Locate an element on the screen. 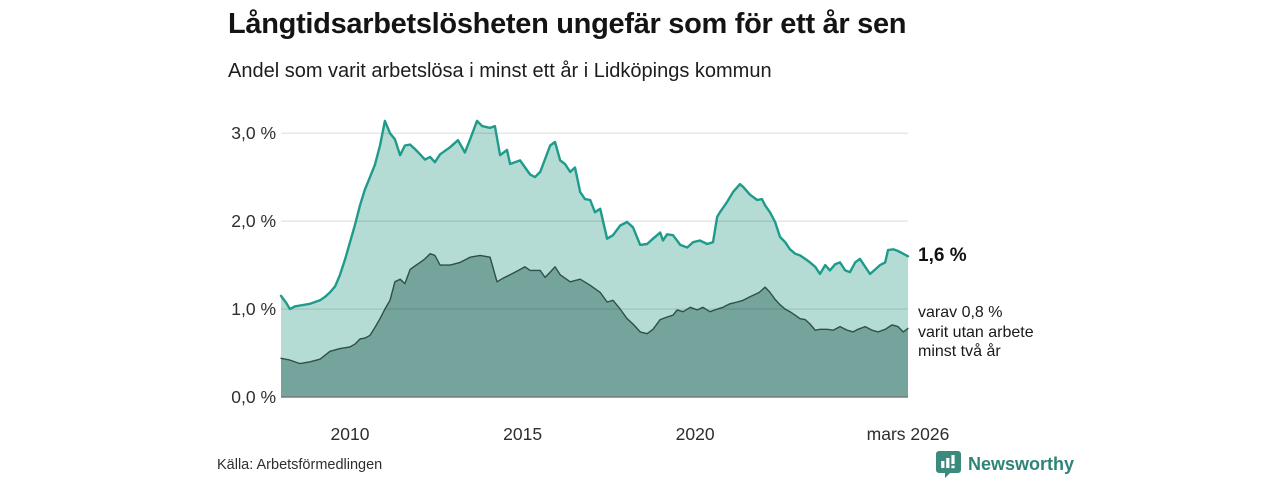  latest-value-label: 1,6 % is located at coordinates (942, 255).